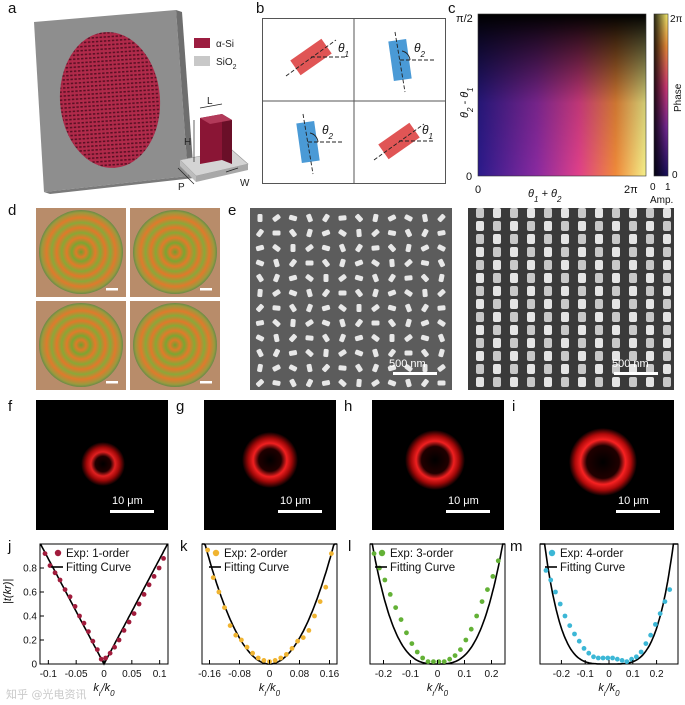  Describe the element at coordinates (465, 674) in the screenshot. I see `x-tick-label: 0.1` at that location.